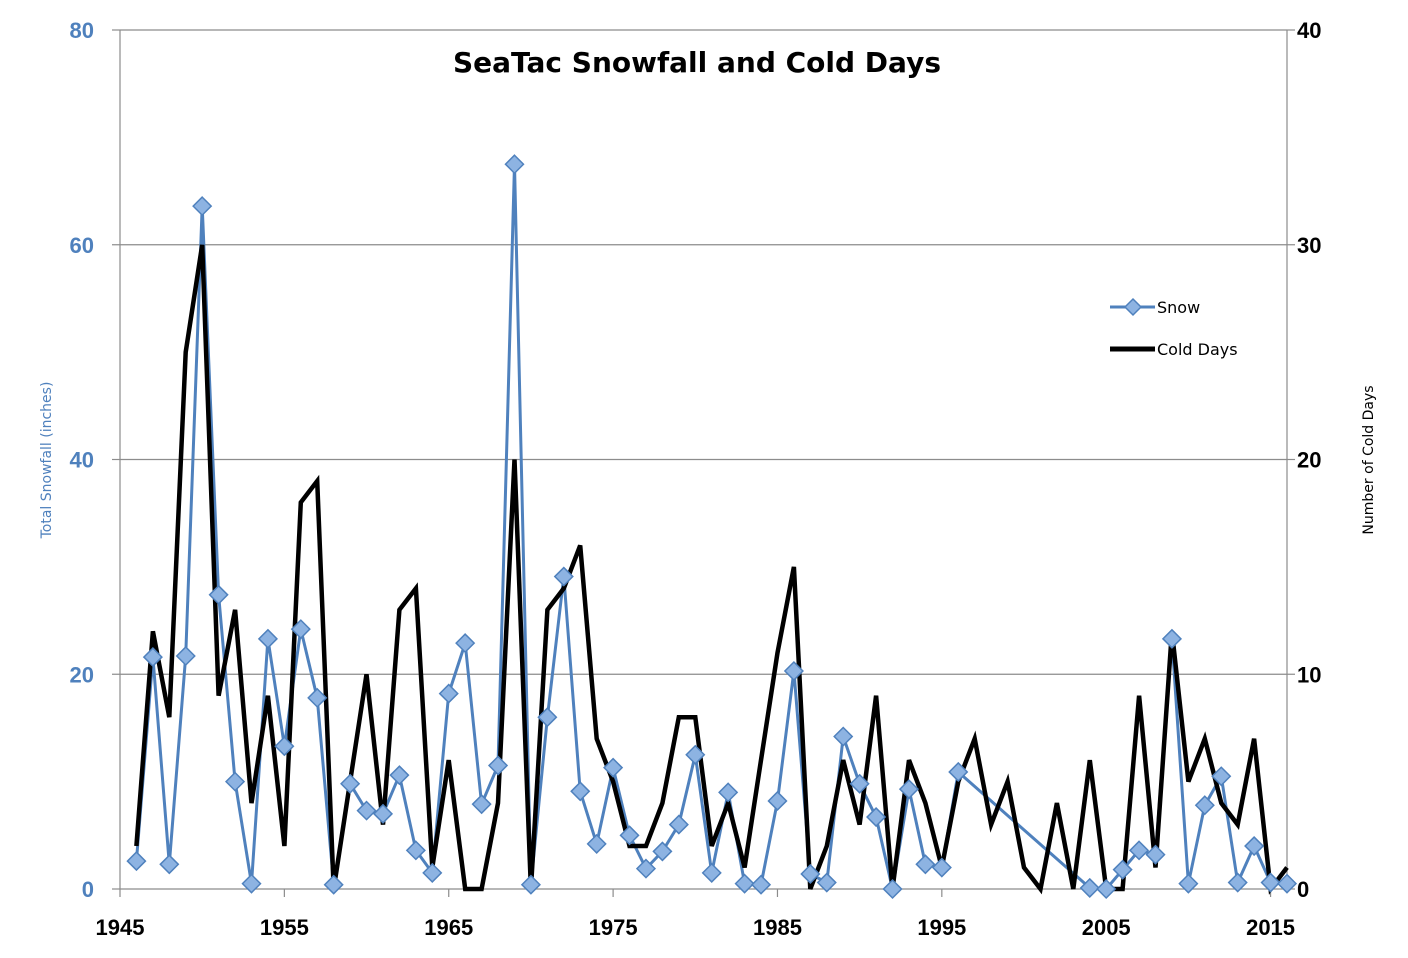  I want to click on x-tick-label: 1965, so click(448, 927).